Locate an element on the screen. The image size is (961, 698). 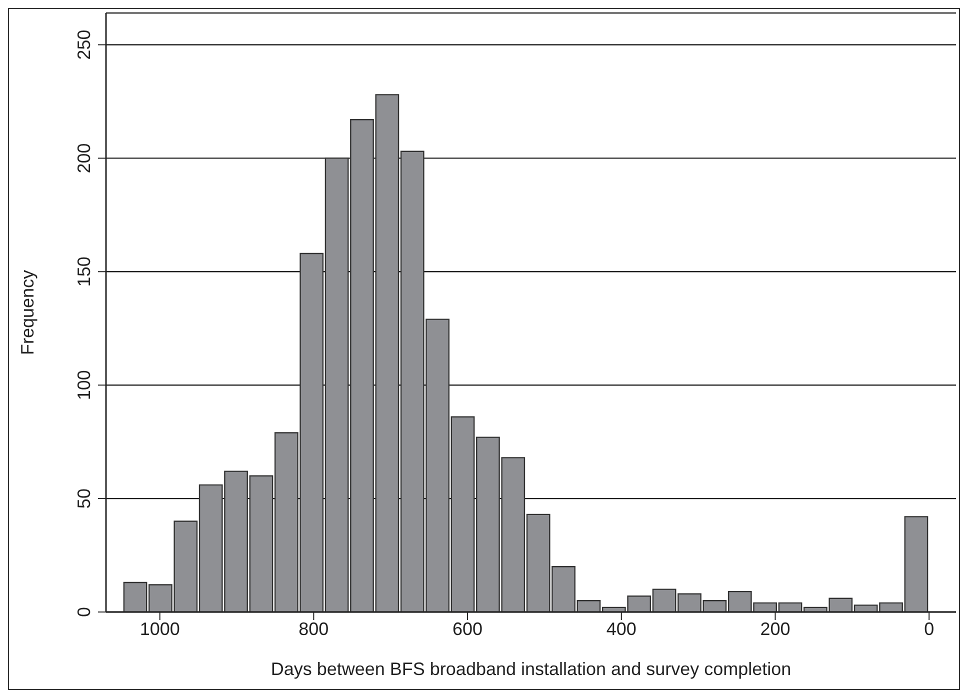
y-tick-label: 200 is located at coordinates (84, 158).